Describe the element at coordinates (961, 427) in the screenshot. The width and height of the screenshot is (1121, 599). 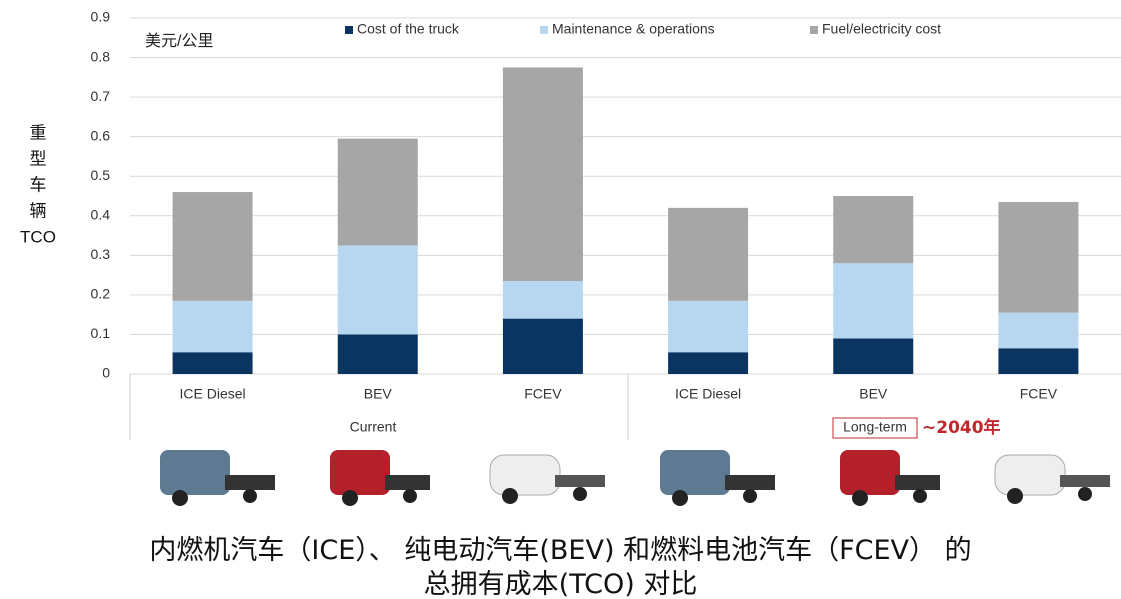
I see `annotation: ~2040年` at that location.